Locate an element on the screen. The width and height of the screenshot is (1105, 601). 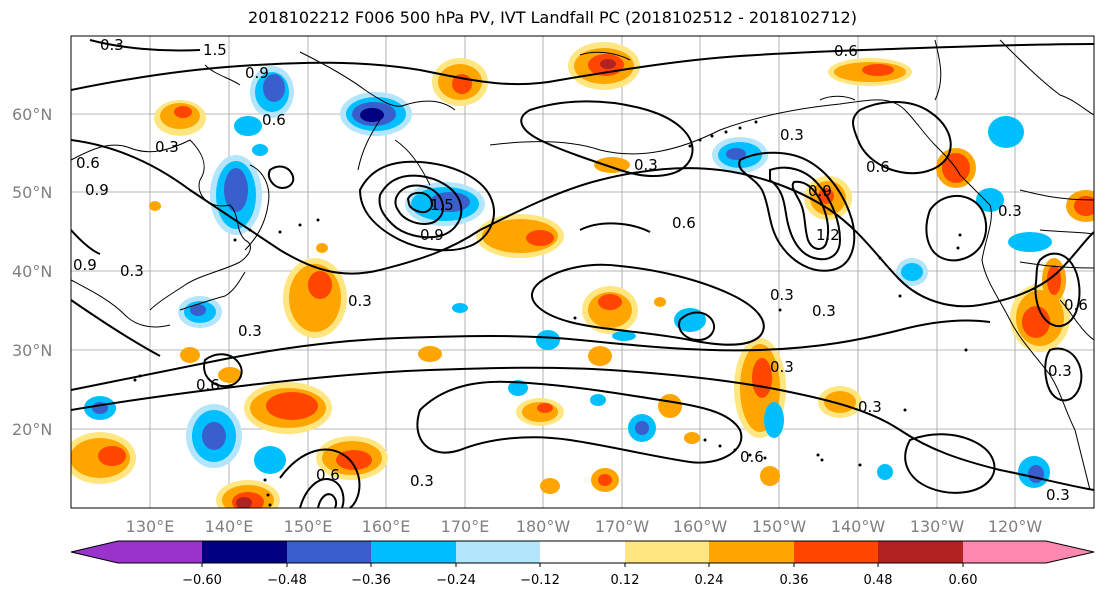
colorbar-tick-label: −0.12 is located at coordinates (540, 580).